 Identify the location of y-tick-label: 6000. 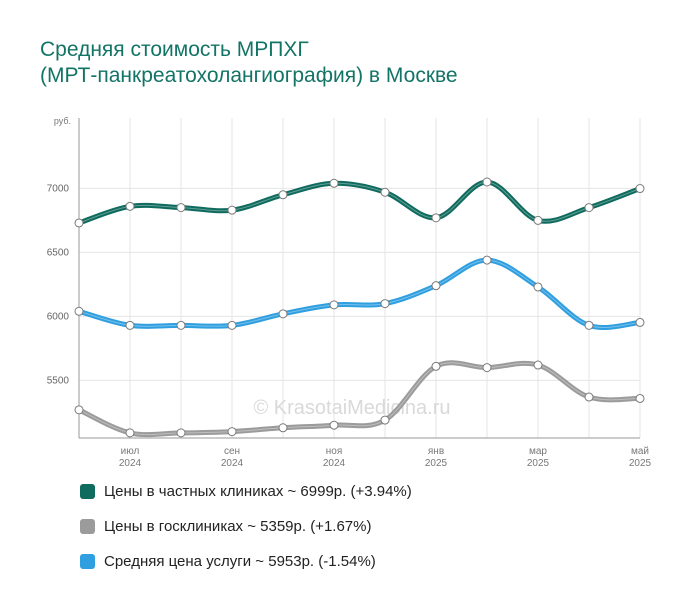
(58, 316).